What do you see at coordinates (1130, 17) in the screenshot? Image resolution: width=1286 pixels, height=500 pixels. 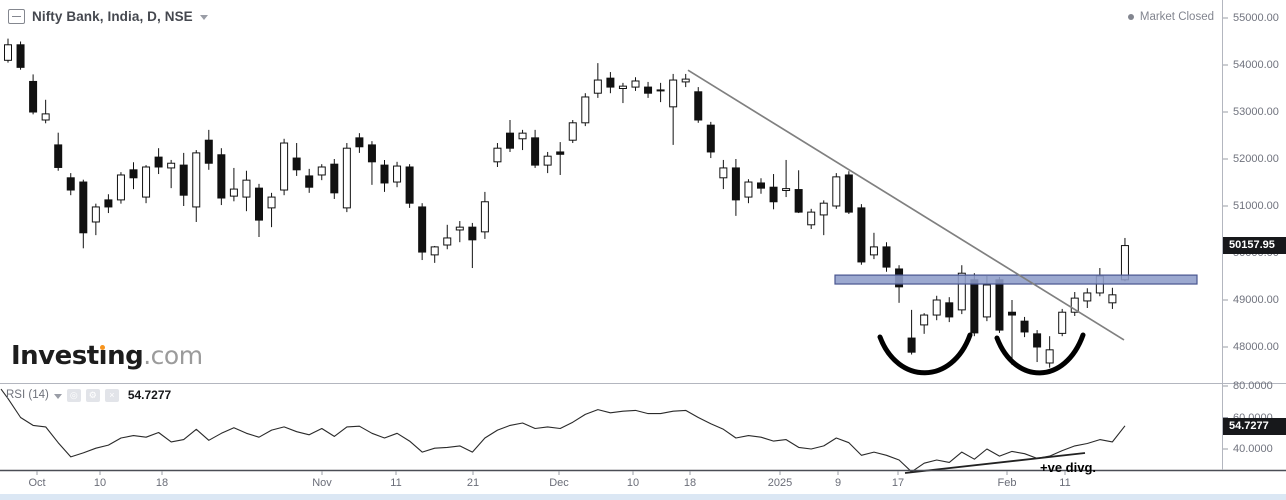 I see `status-dot-icon` at bounding box center [1130, 17].